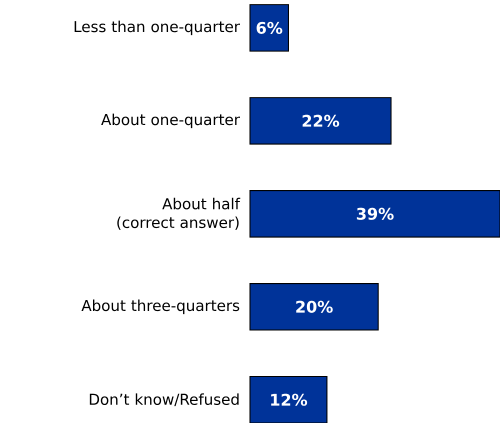 This screenshot has height=423, width=500. I want to click on y-tick-label: About one-quarter, so click(170, 121).